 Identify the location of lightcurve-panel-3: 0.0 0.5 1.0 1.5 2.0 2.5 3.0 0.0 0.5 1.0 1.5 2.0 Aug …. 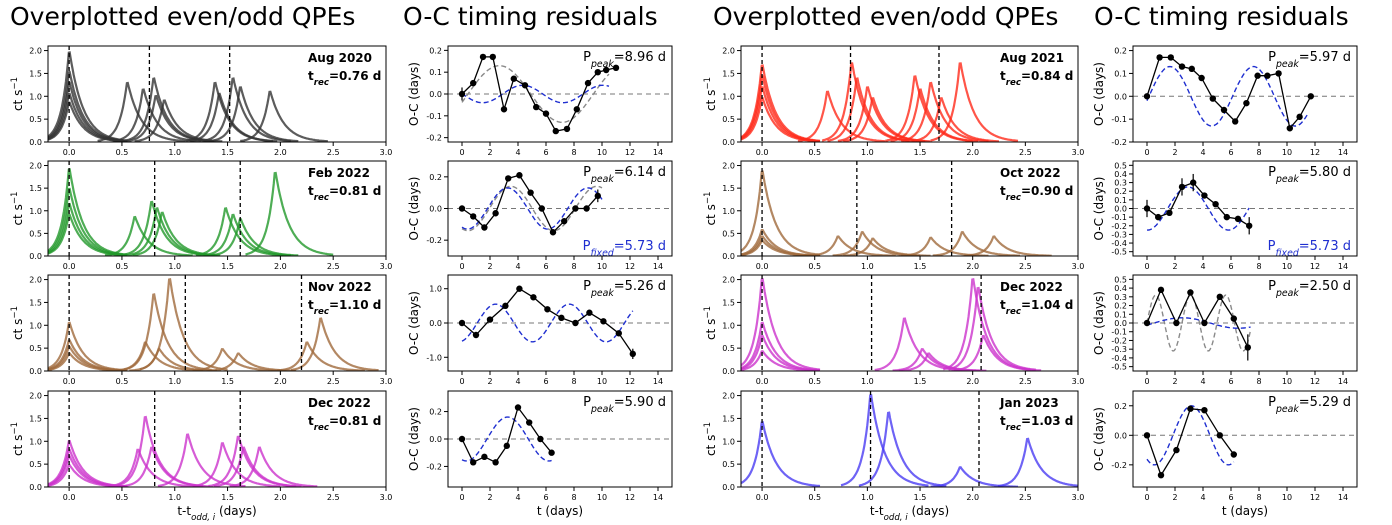
(893, 101).